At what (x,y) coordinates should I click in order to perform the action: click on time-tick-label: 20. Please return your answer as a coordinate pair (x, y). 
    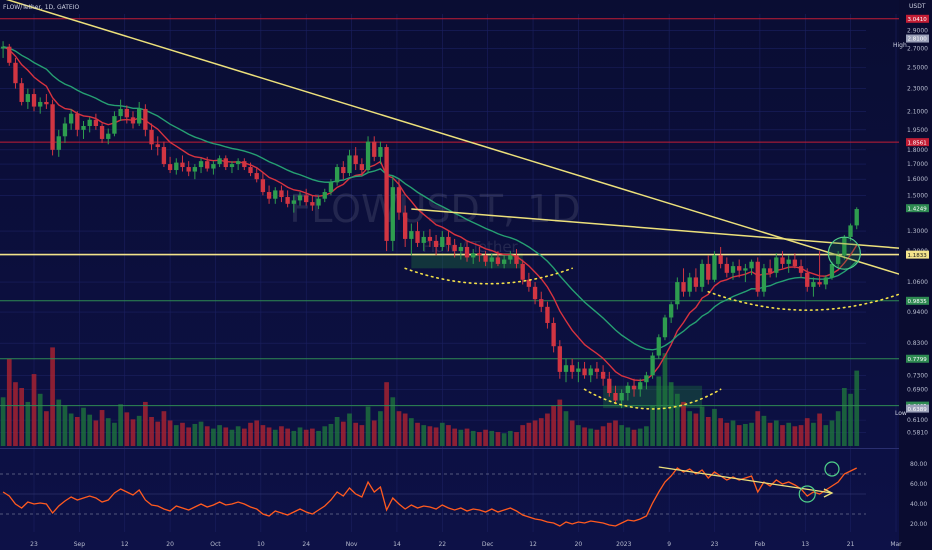
    Looking at the image, I should click on (579, 544).